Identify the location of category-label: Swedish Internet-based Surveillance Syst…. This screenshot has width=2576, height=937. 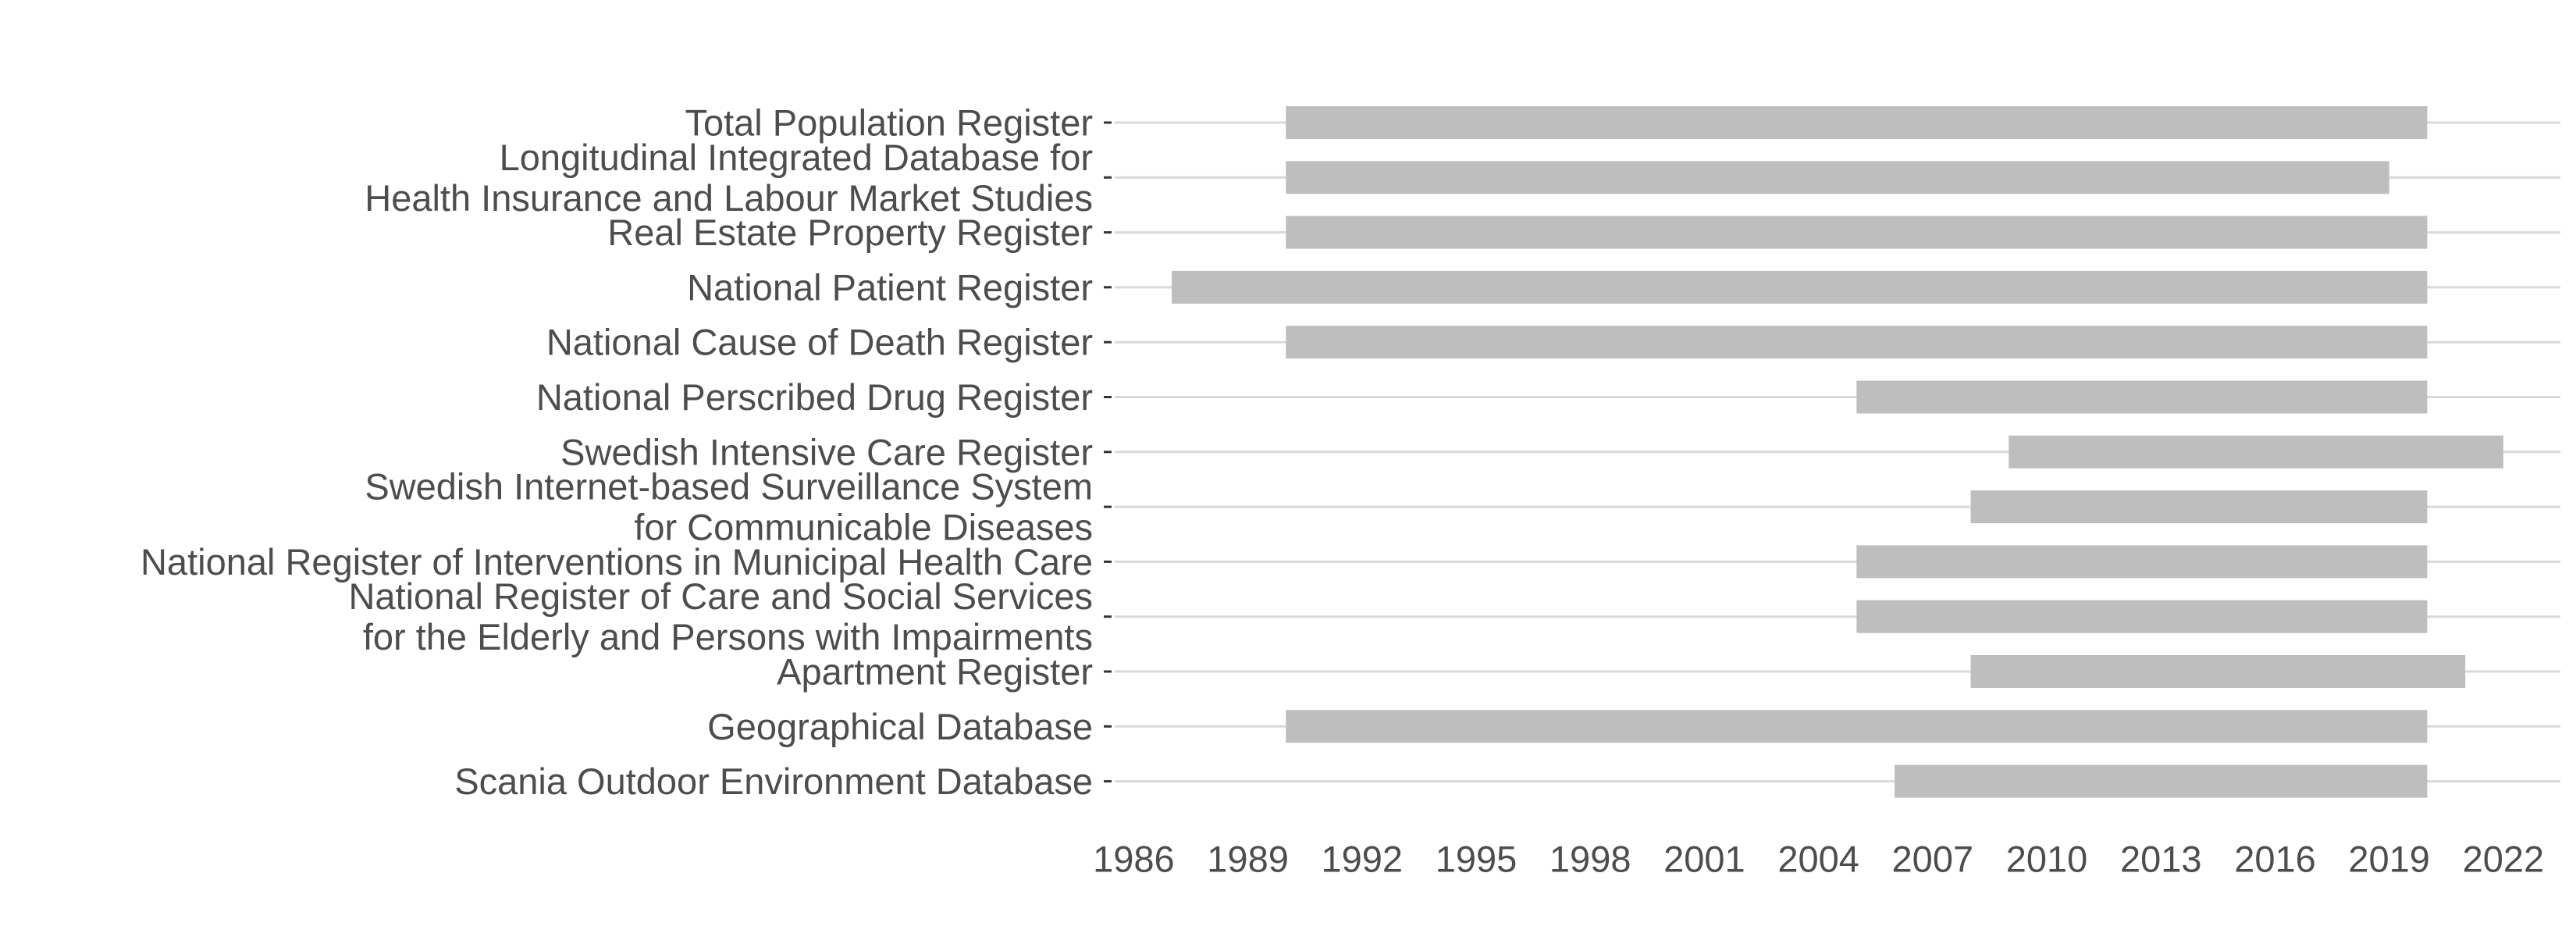
(729, 487).